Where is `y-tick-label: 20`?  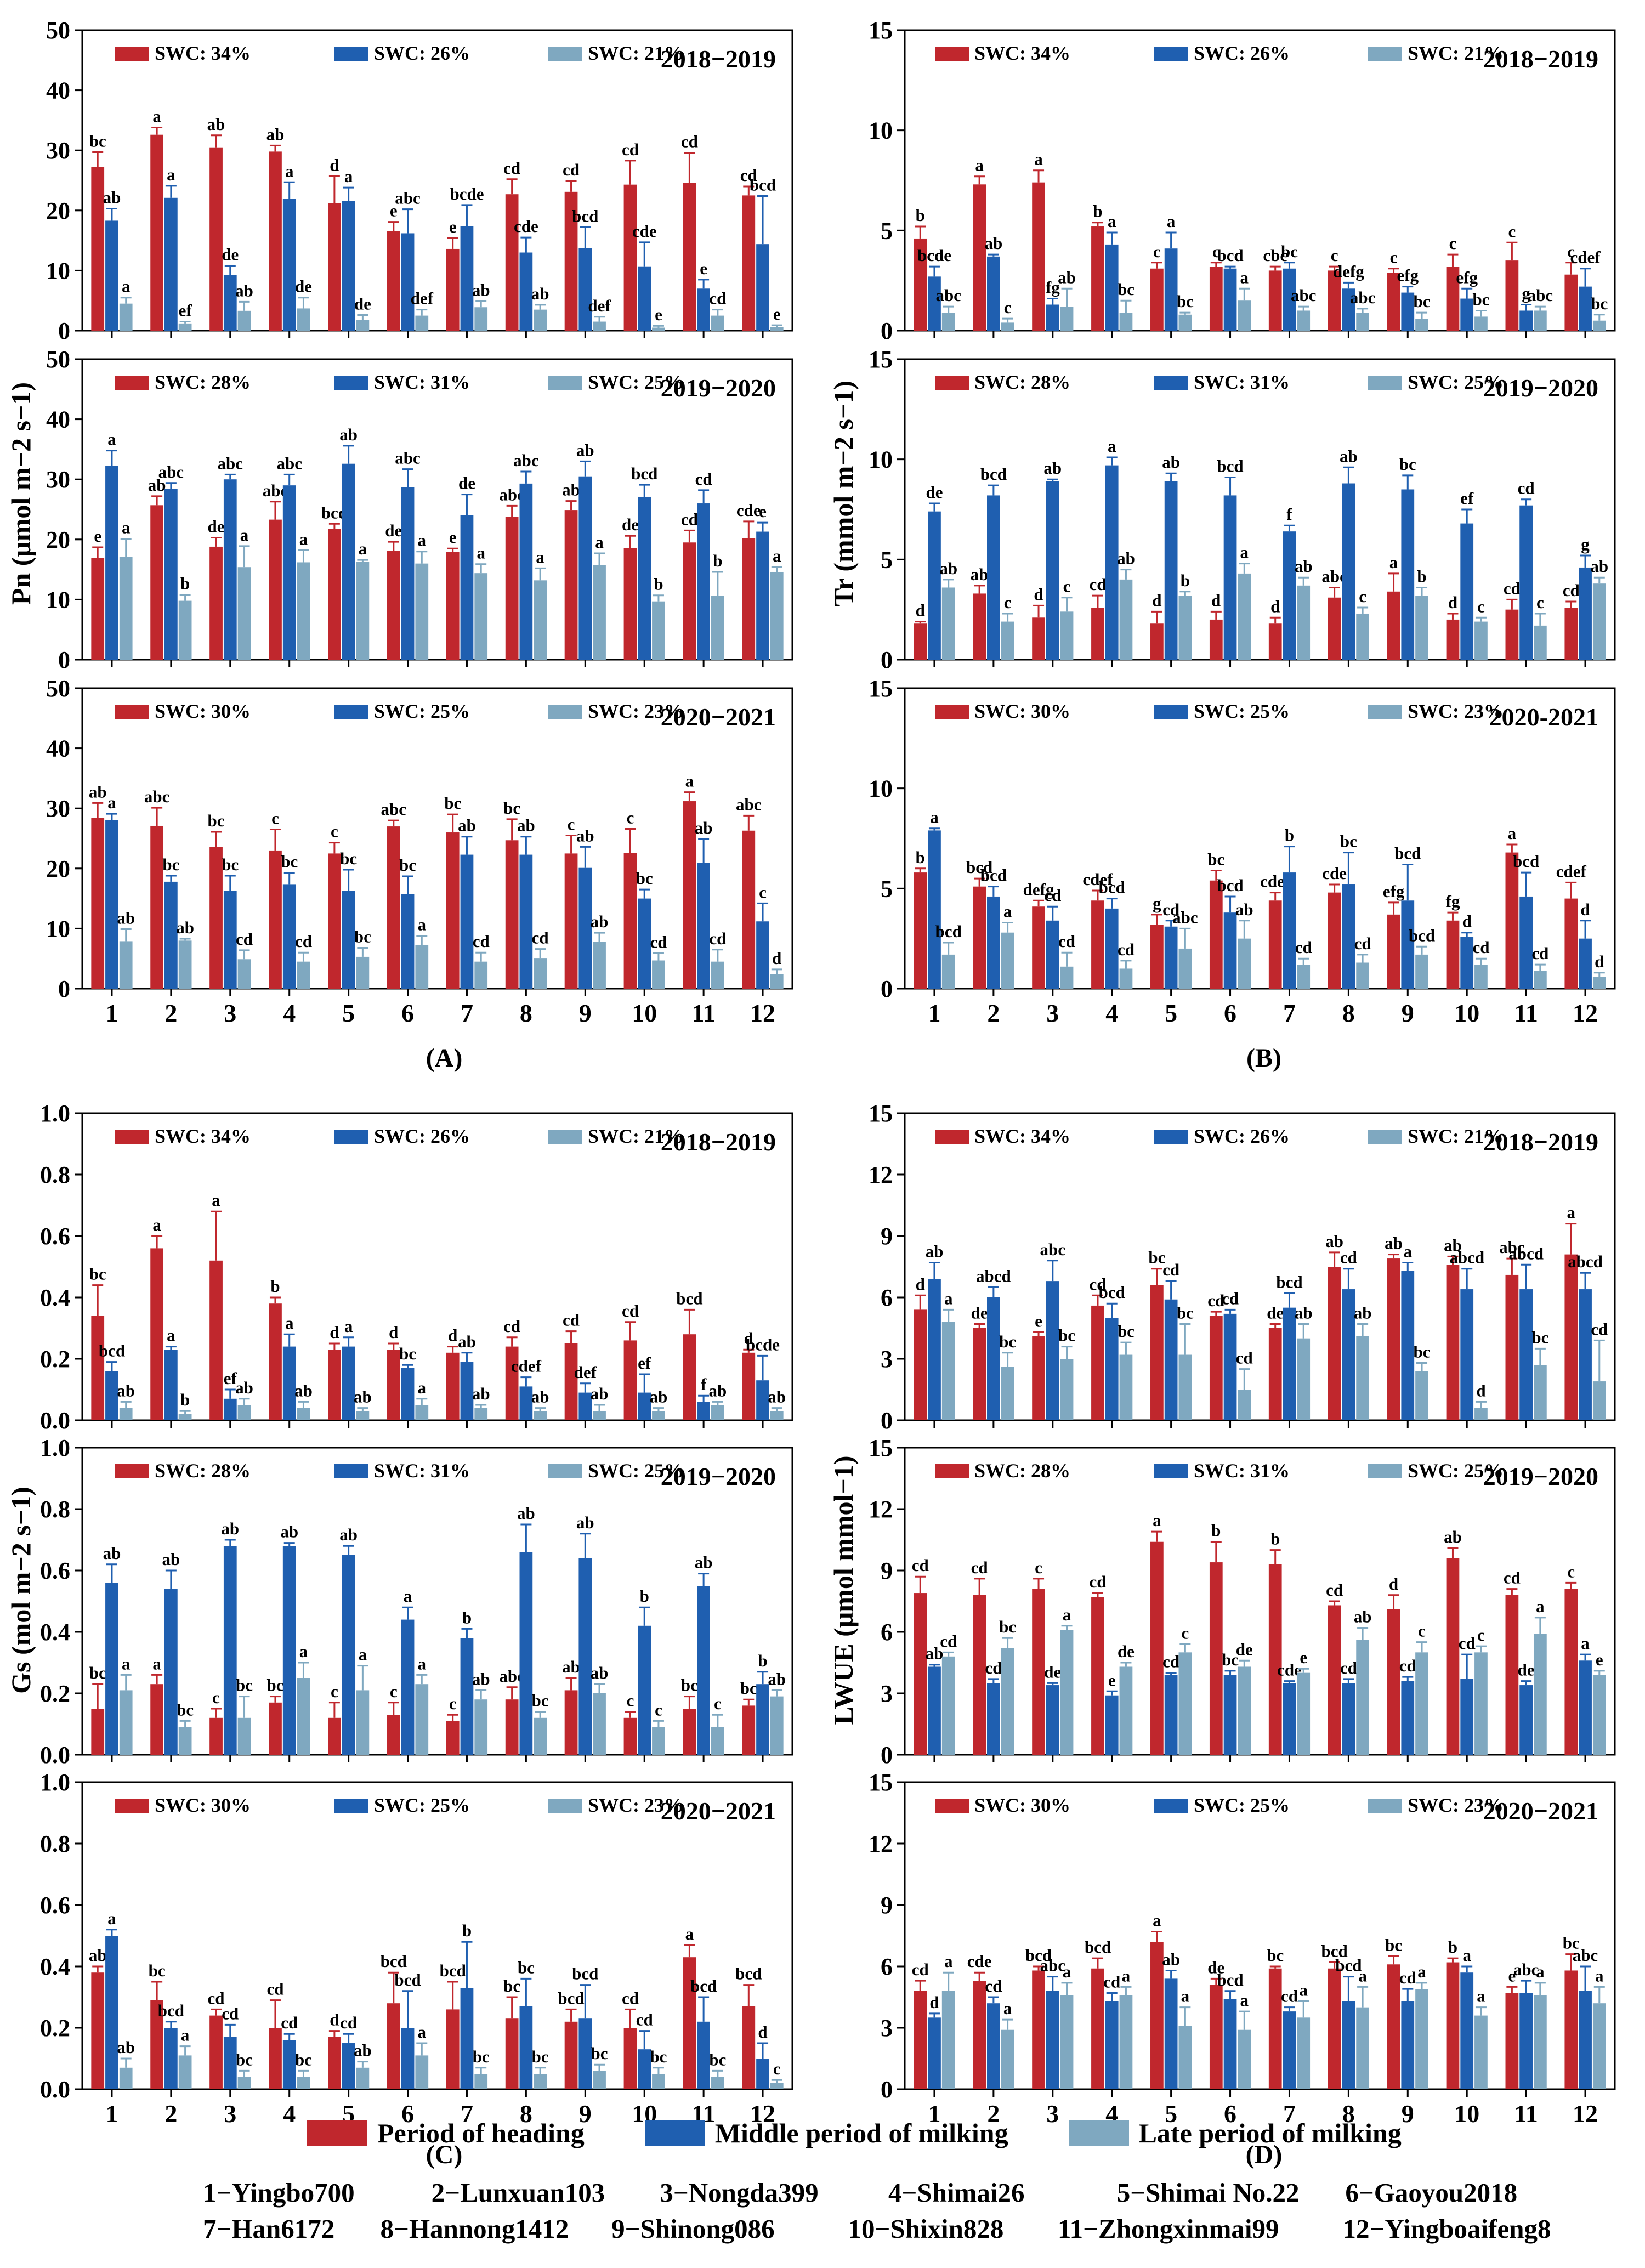 y-tick-label: 20 is located at coordinates (58, 539).